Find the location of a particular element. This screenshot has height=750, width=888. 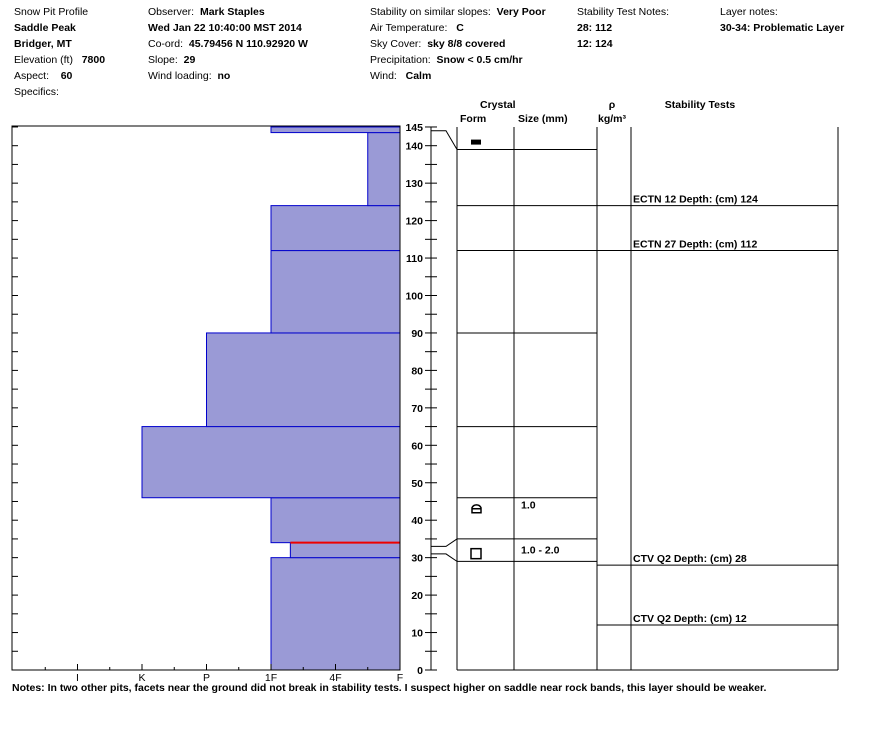

stability-label: Stability on similar slopes: is located at coordinates (430, 12).